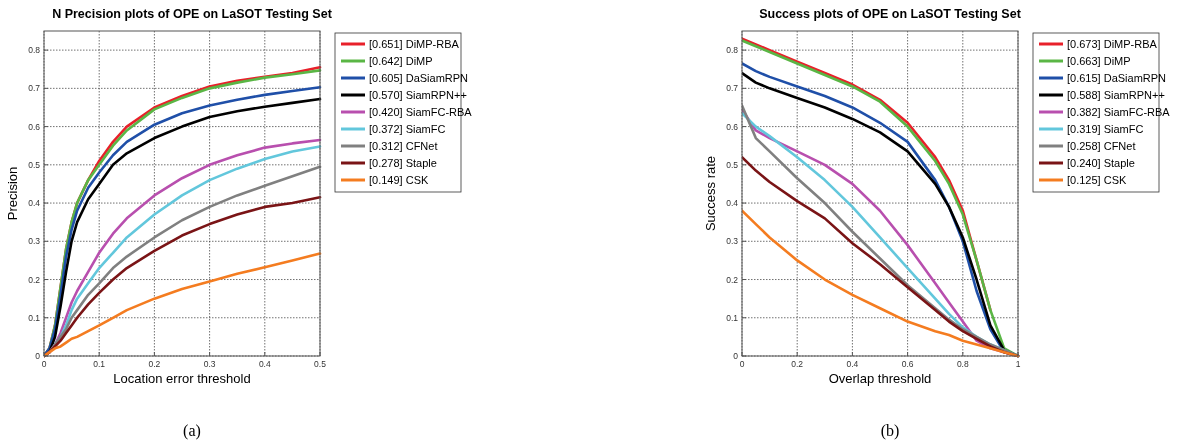 This screenshot has width=1190, height=446. What do you see at coordinates (419, 78) in the screenshot?
I see `legend-label: [0.605] DaSiamRPN` at bounding box center [419, 78].